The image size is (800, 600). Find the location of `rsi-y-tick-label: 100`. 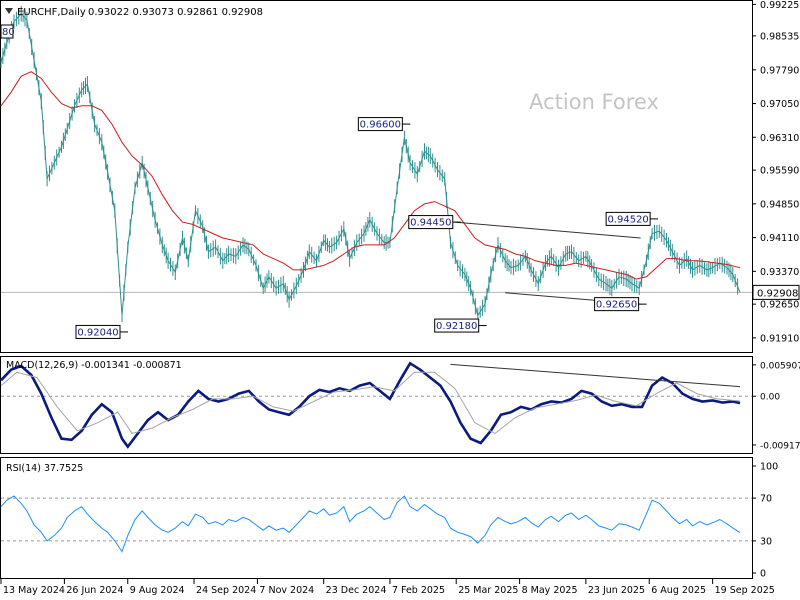

rsi-y-tick-label: 100 is located at coordinates (769, 467).